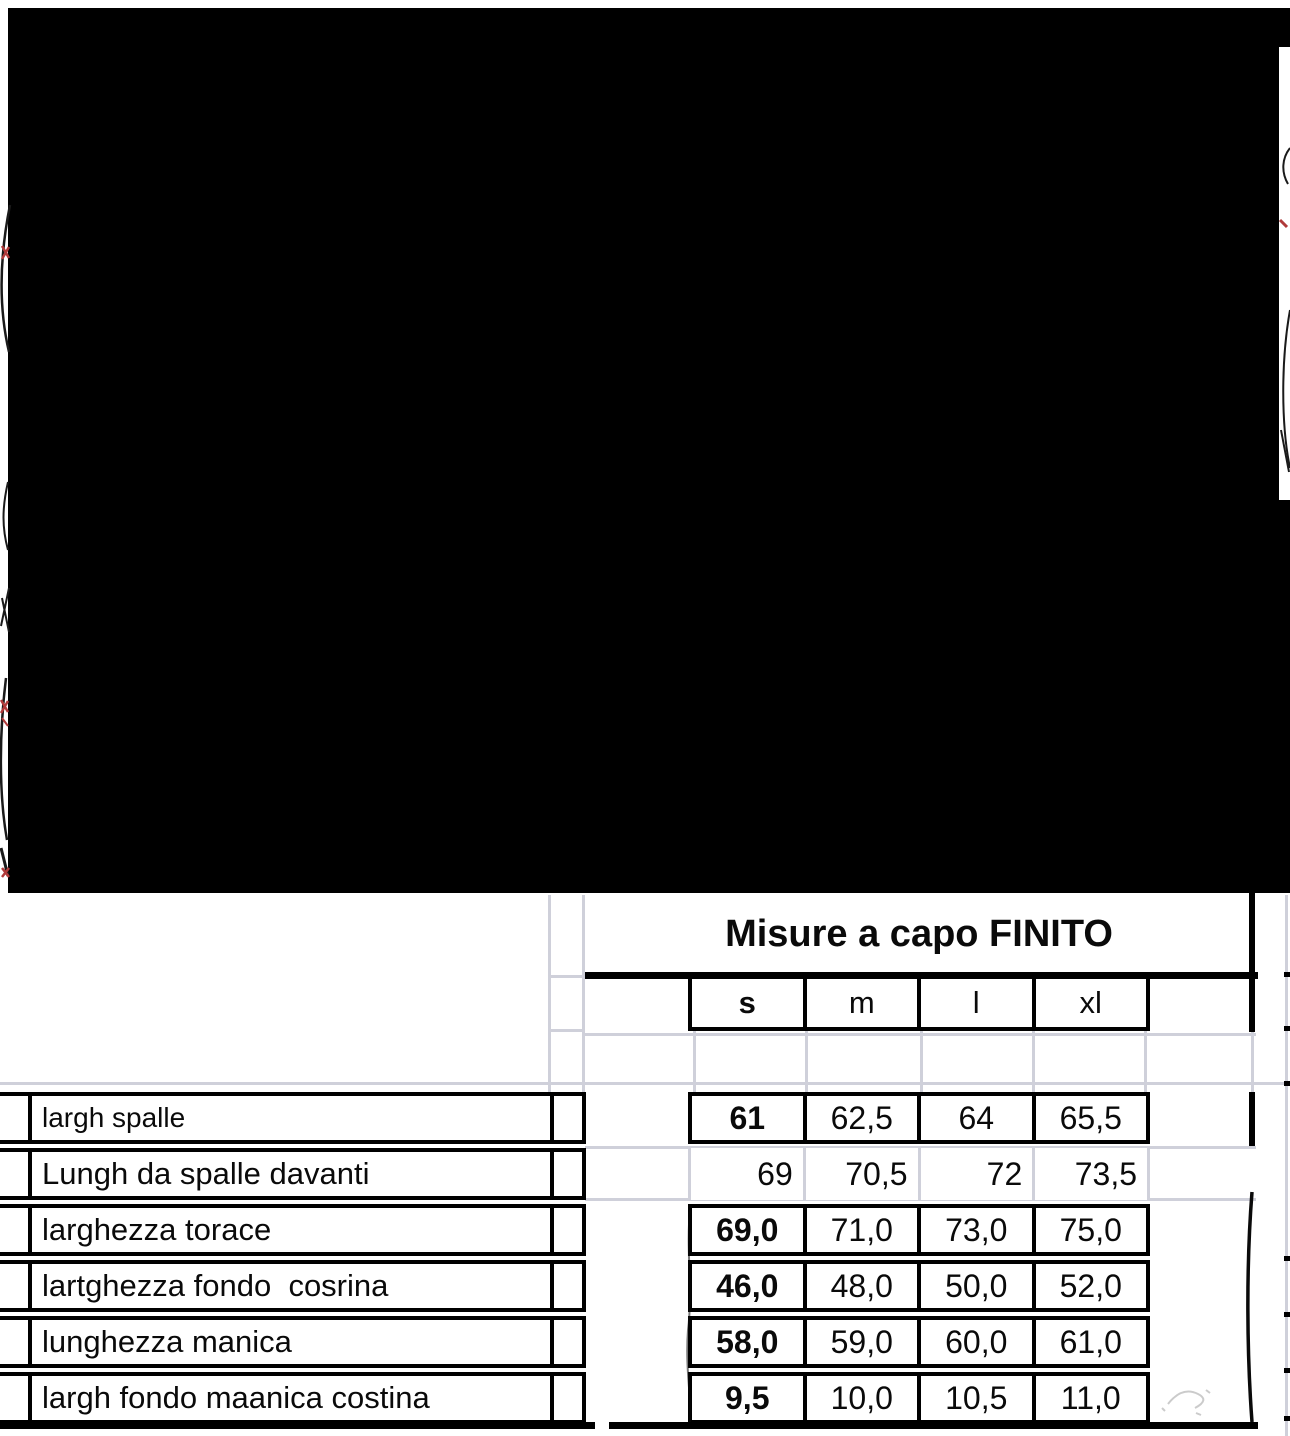 The height and width of the screenshot is (1436, 1290). Describe the element at coordinates (1004, 1173) in the screenshot. I see `value: 72` at that location.